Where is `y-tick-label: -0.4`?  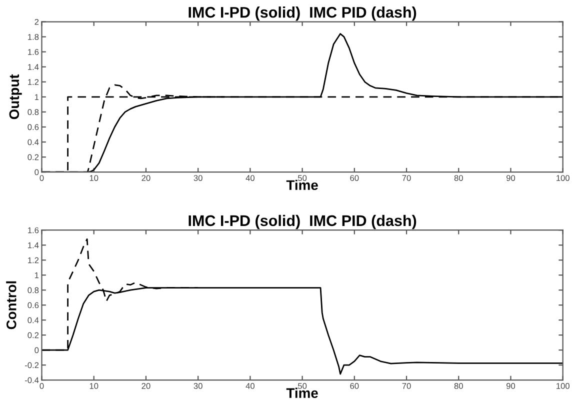 y-tick-label: -0.4 is located at coordinates (31, 380).